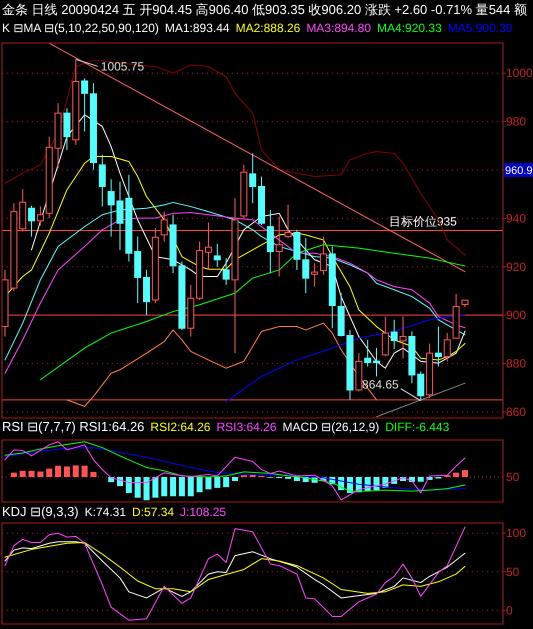 This screenshot has width=533, height=629. Describe the element at coordinates (105, 512) in the screenshot. I see `series-label: K:74.31` at that location.